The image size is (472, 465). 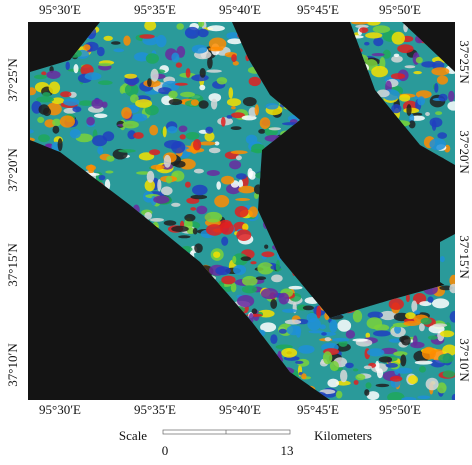 What do you see at coordinates (155, 9) in the screenshot?
I see `longitude-label: 95°35′E` at bounding box center [155, 9].